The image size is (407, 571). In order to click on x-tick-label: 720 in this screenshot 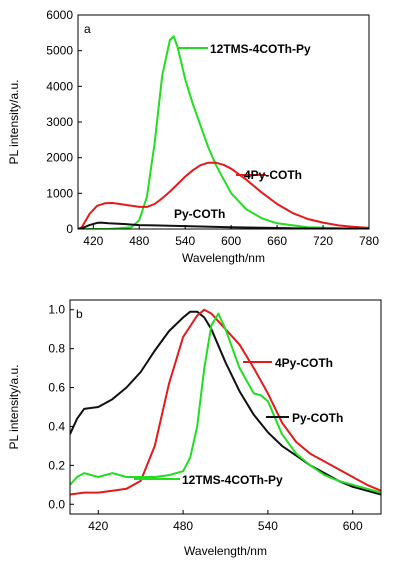, I will do `click(323, 241)`.